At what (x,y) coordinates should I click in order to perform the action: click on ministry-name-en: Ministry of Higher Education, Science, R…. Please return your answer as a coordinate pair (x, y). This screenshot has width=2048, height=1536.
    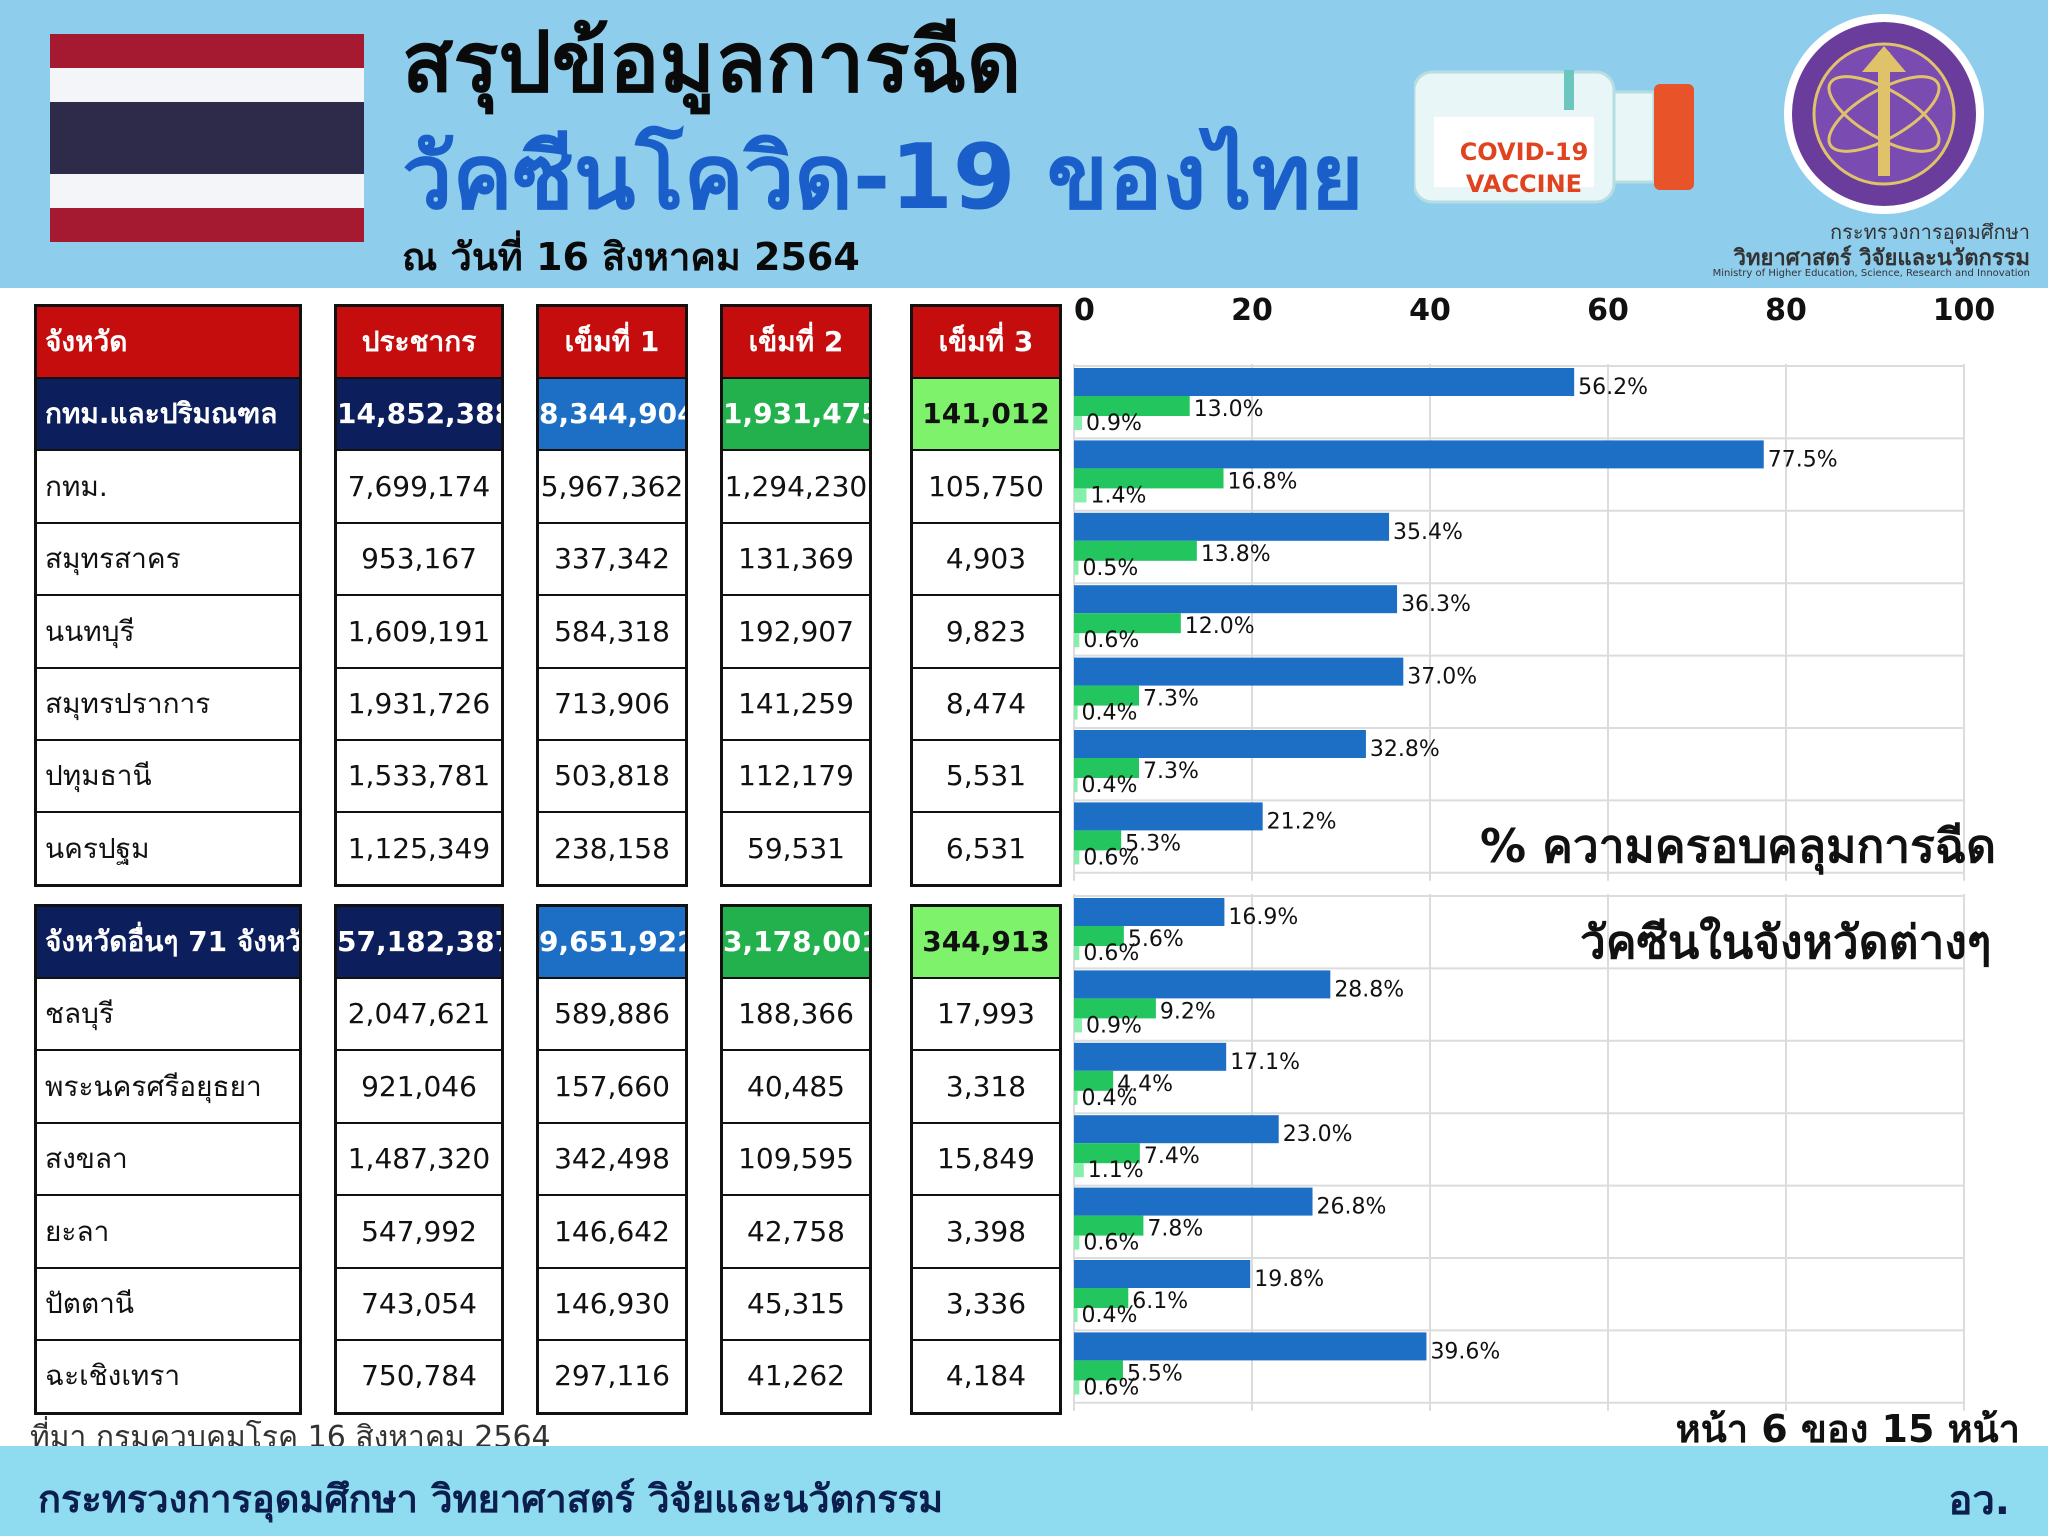
    Looking at the image, I should click on (1871, 273).